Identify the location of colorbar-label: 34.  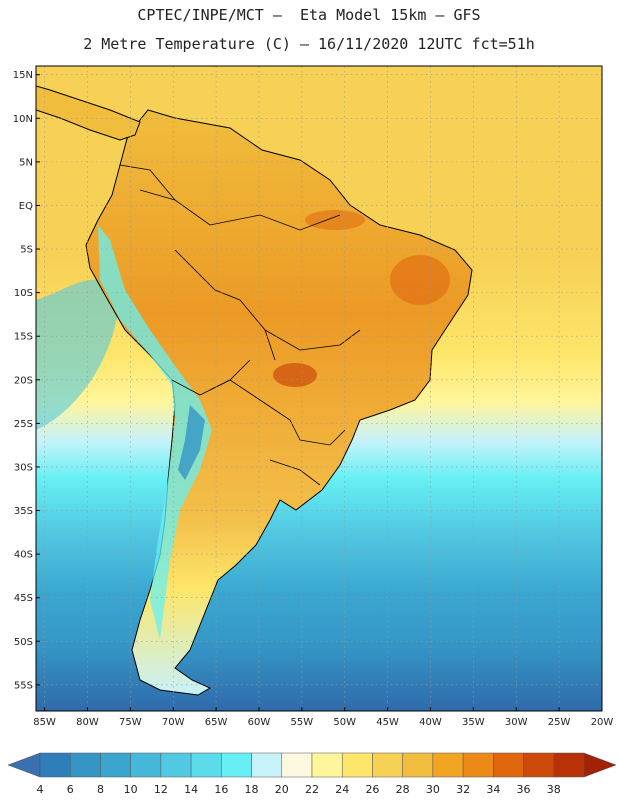
(493, 789).